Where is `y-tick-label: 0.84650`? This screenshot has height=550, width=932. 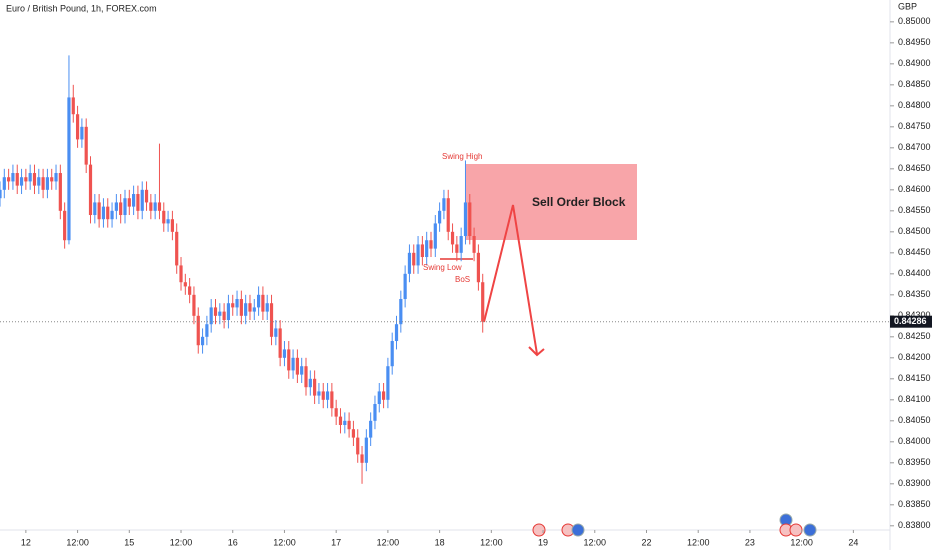 y-tick-label: 0.84650 is located at coordinates (914, 168).